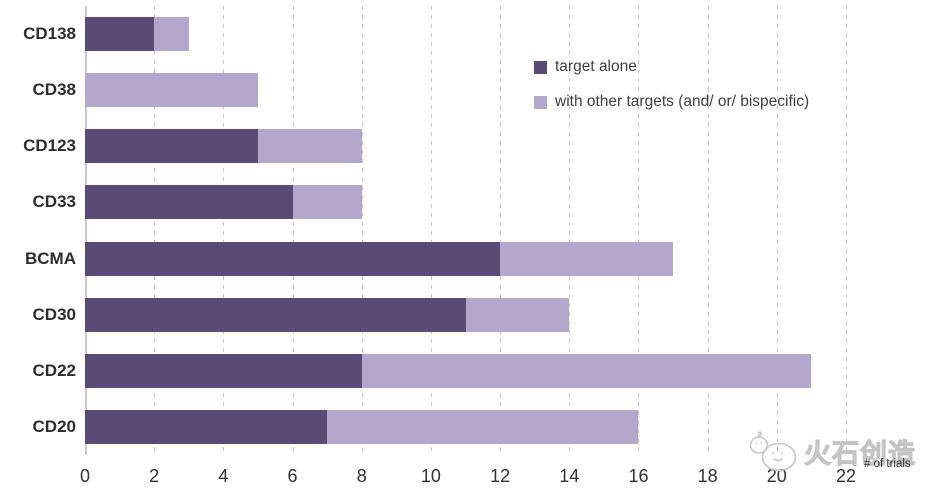 This screenshot has width=930, height=499. Describe the element at coordinates (587, 258) in the screenshot. I see `bar-bcma-with-other-targets` at that location.